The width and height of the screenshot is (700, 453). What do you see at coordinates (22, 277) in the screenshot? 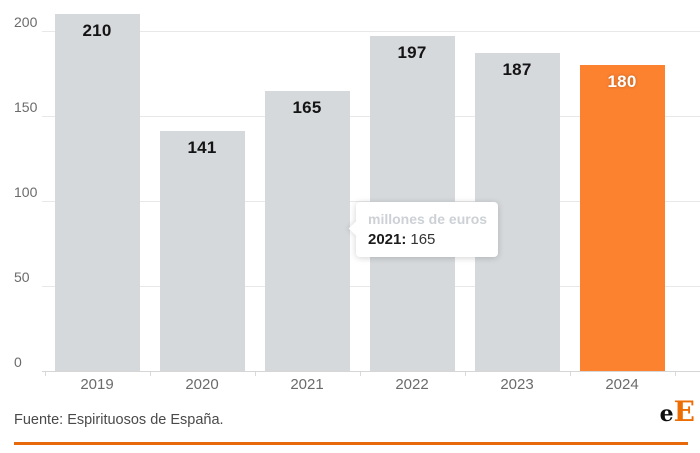
I see `y-axis-tick-label: 50` at bounding box center [22, 277].